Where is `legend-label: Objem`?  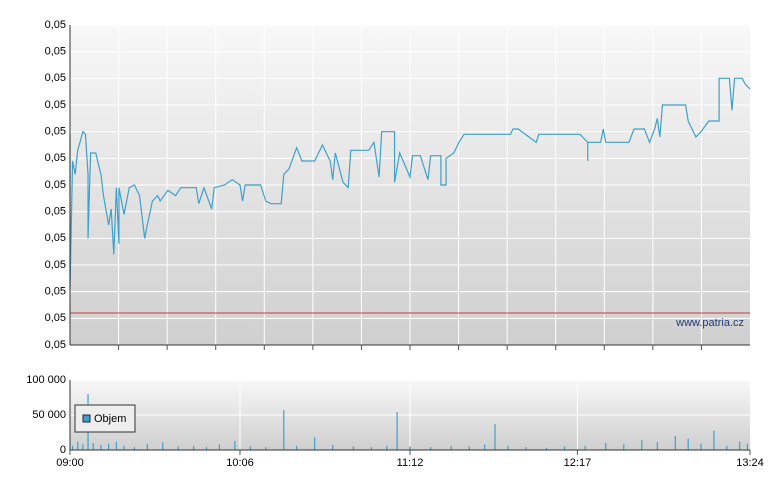
legend-label: Objem is located at coordinates (110, 419).